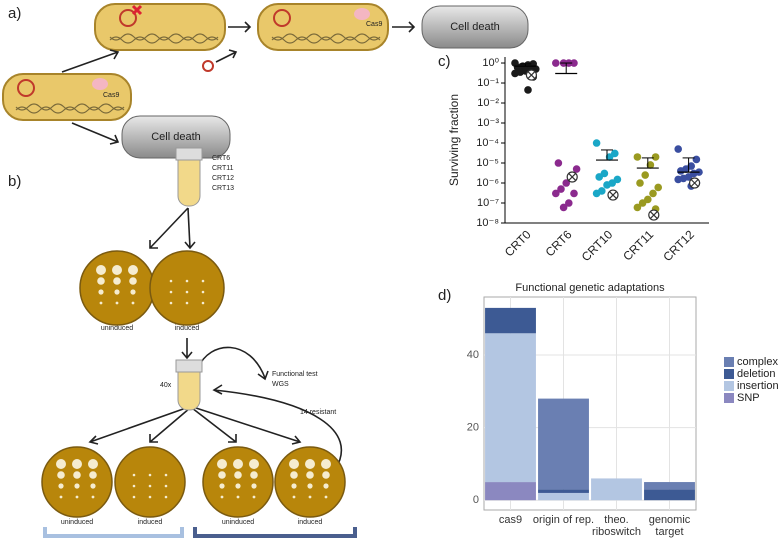 This screenshot has height=544, width=783. Describe the element at coordinates (117, 328) in the screenshot. I see `plate-label: uninduced` at that location.